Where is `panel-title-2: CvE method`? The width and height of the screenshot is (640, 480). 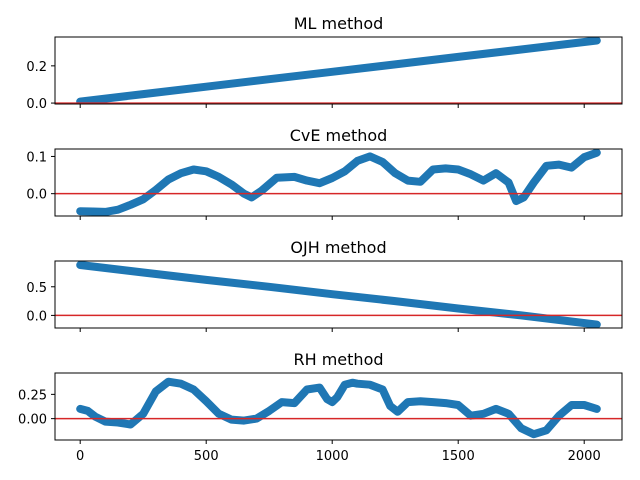
panel-title-2: CvE method is located at coordinates (339, 135).